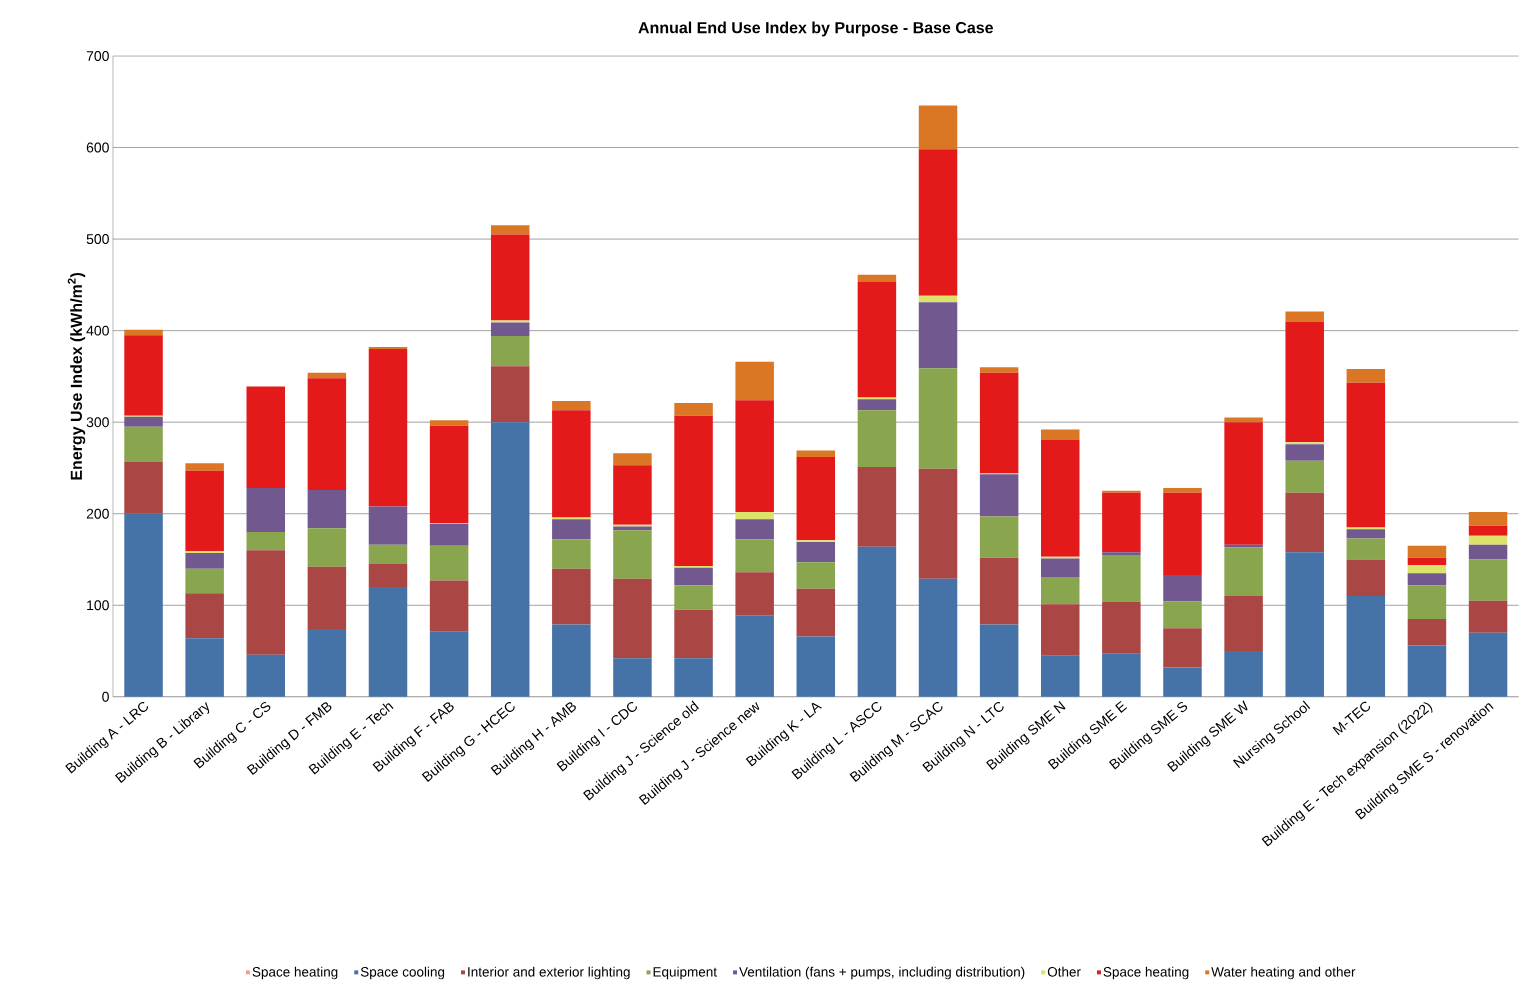 This screenshot has height=983, width=1519. I want to click on y-tick-label: 100, so click(98, 605).